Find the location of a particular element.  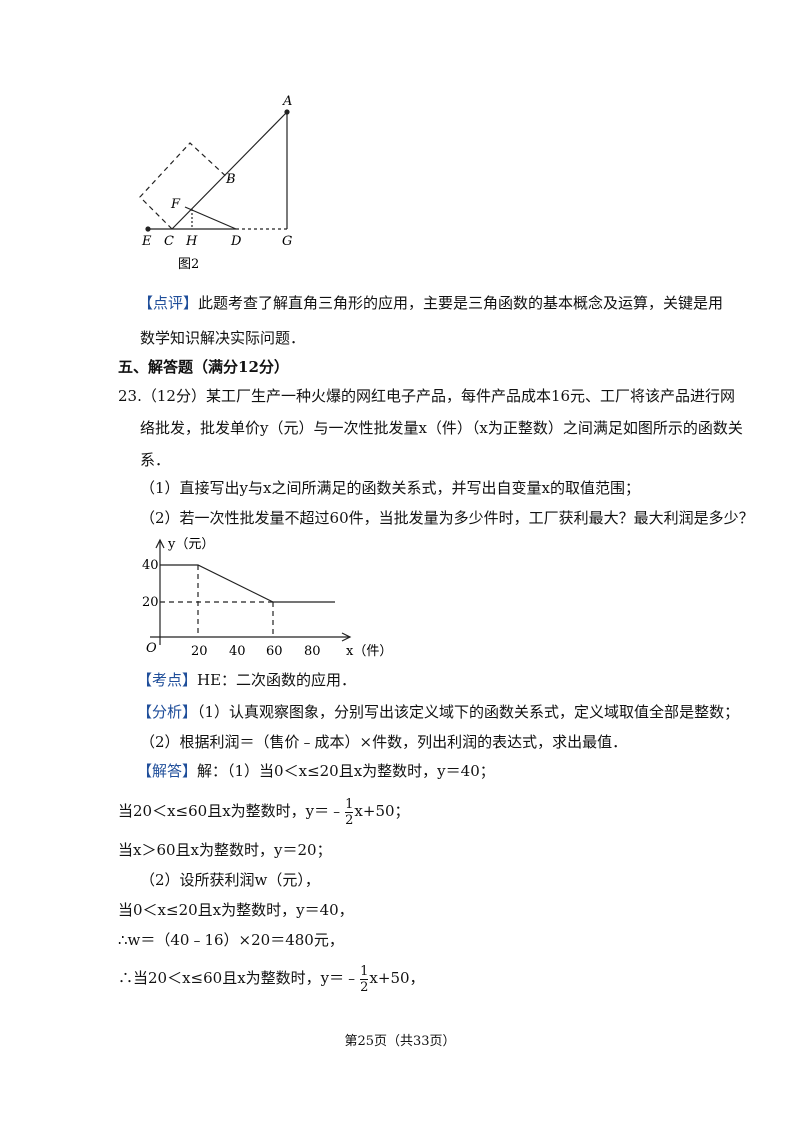

graph-line is located at coordinates (247, 583).